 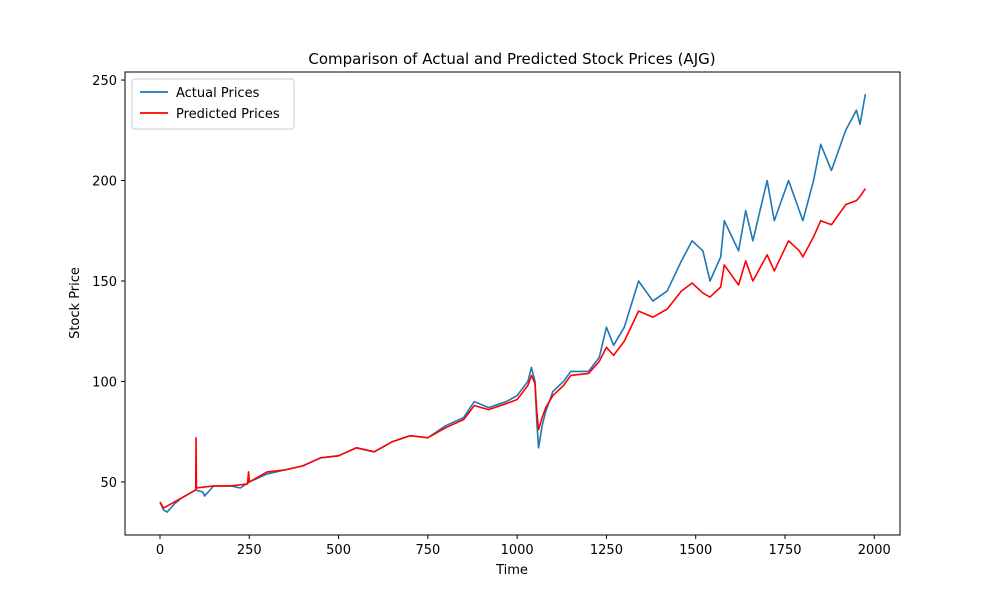 What do you see at coordinates (874, 550) in the screenshot?
I see `x-tick-label: 2000` at bounding box center [874, 550].